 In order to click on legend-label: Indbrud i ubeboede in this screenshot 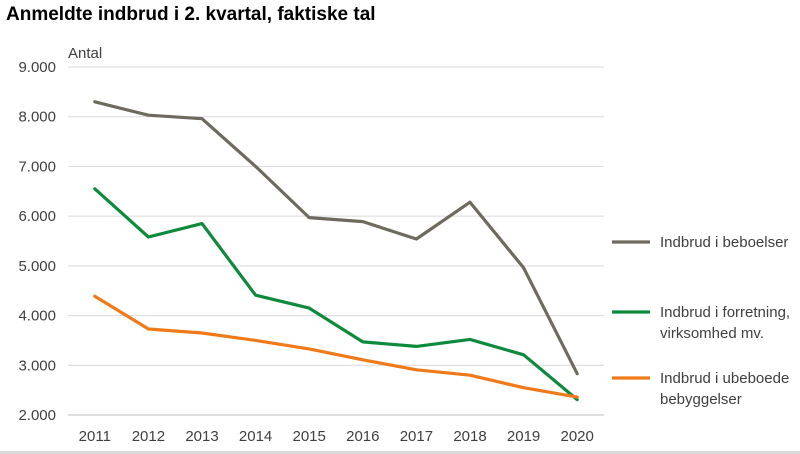, I will do `click(724, 378)`.